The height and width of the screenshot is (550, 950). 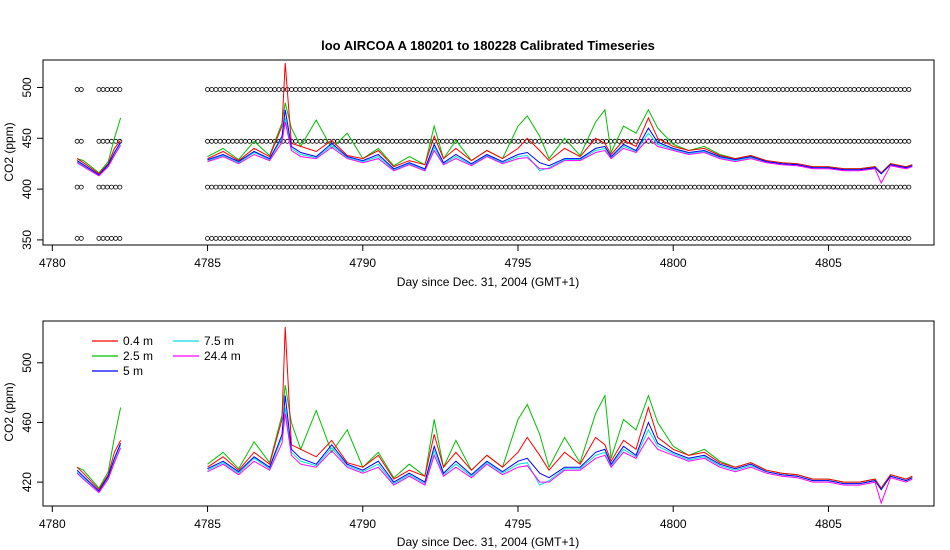 I want to click on bottom-y-axis: 420 460 500, so click(x=32, y=422).